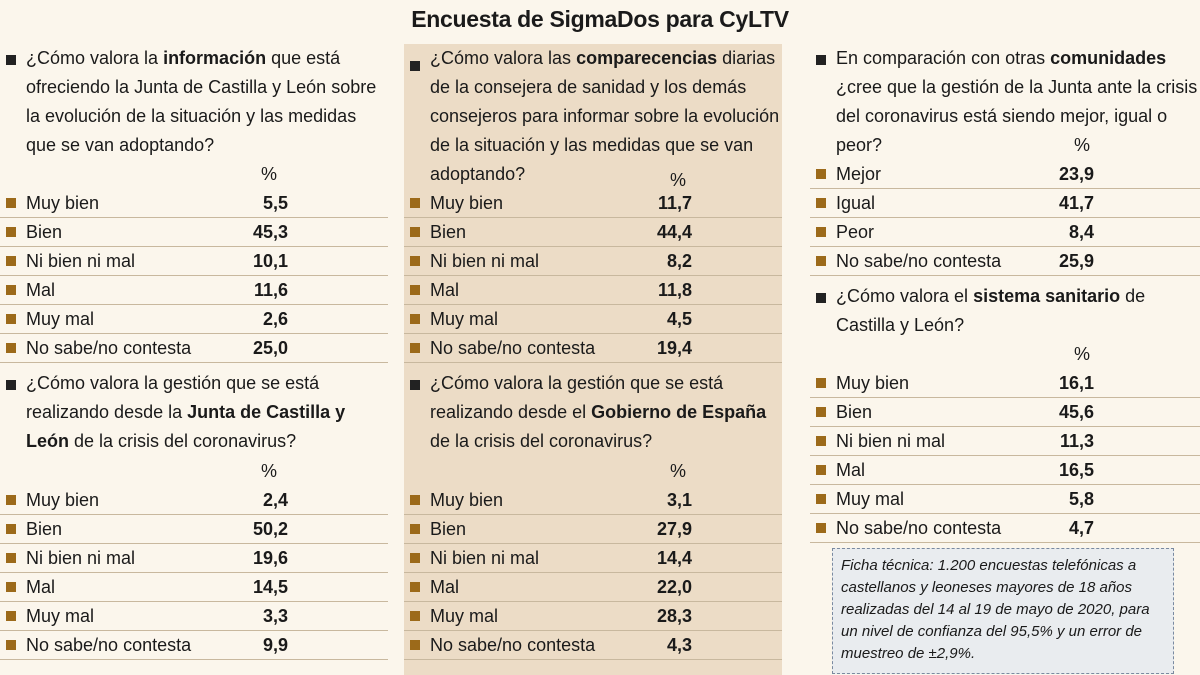  Describe the element at coordinates (1005, 499) in the screenshot. I see `answer-row: Muy mal 5,8` at that location.